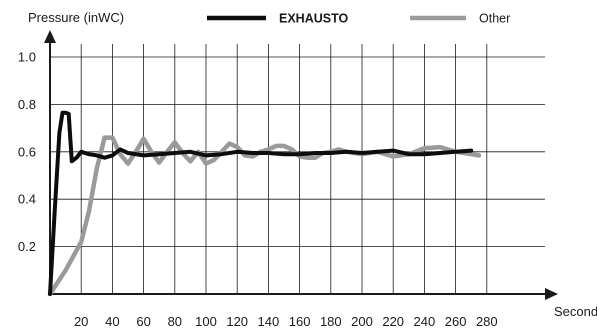  I want to click on x-tick-label: 80, so click(175, 321).